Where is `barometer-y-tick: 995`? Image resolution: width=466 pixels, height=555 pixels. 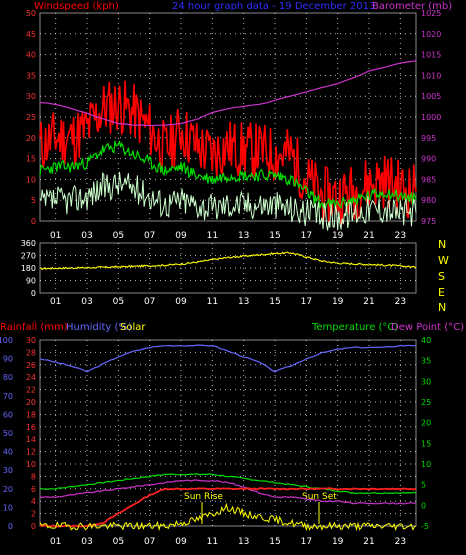
barometer-y-tick: 995 is located at coordinates (428, 138).